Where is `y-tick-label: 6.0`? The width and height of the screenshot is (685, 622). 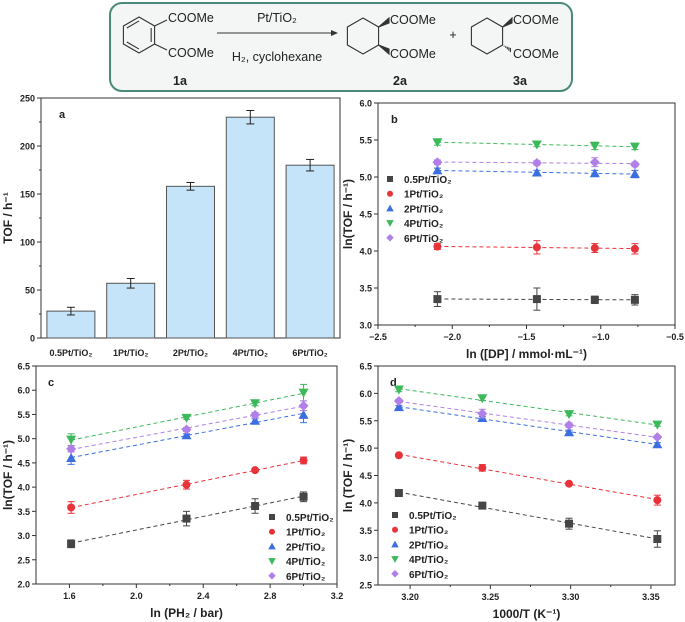
y-tick-label: 6.0 is located at coordinates (365, 394).